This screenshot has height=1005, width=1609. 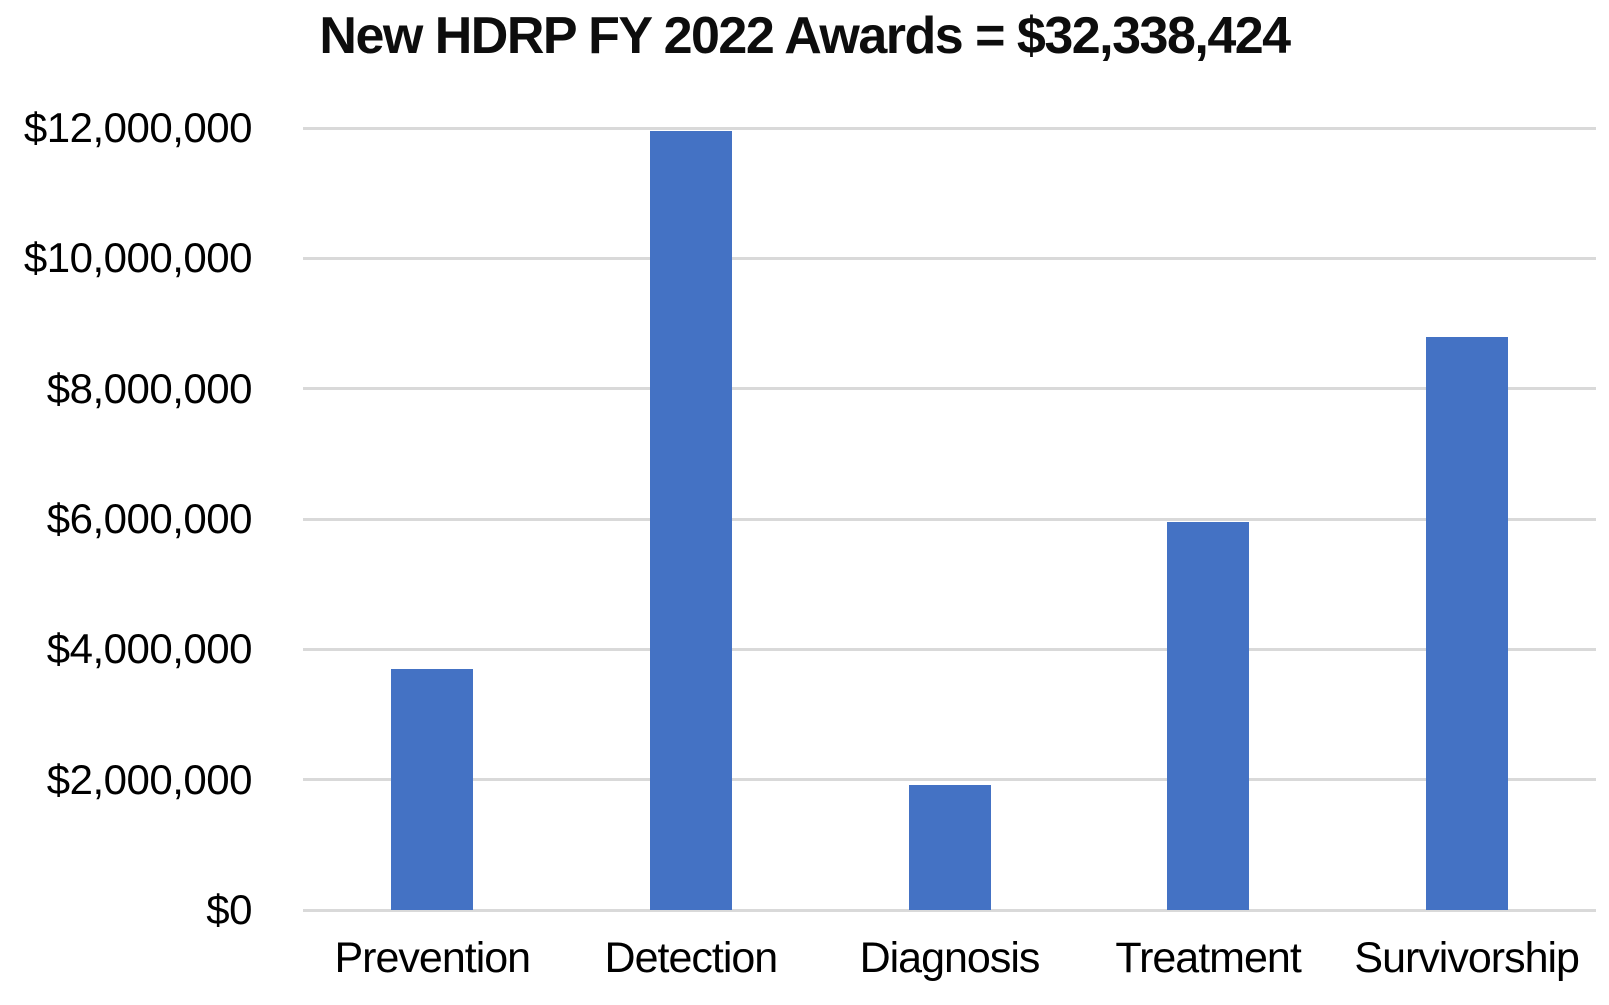 I want to click on x-axis-label-survivorship: Survivorship, so click(x=1467, y=958).